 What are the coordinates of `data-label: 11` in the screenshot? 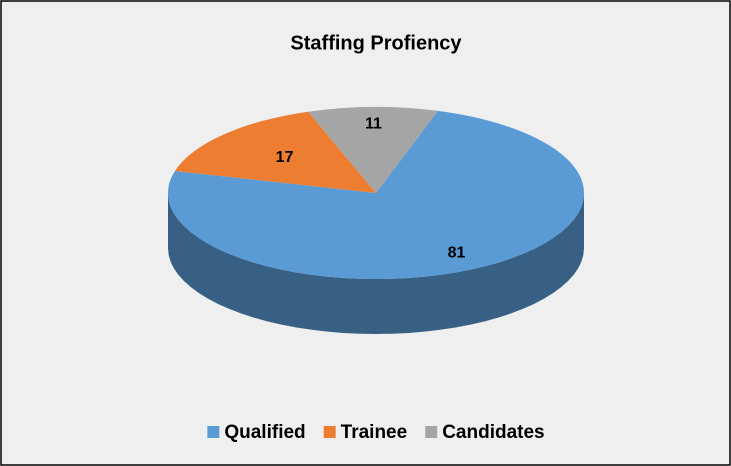 It's located at (373, 123).